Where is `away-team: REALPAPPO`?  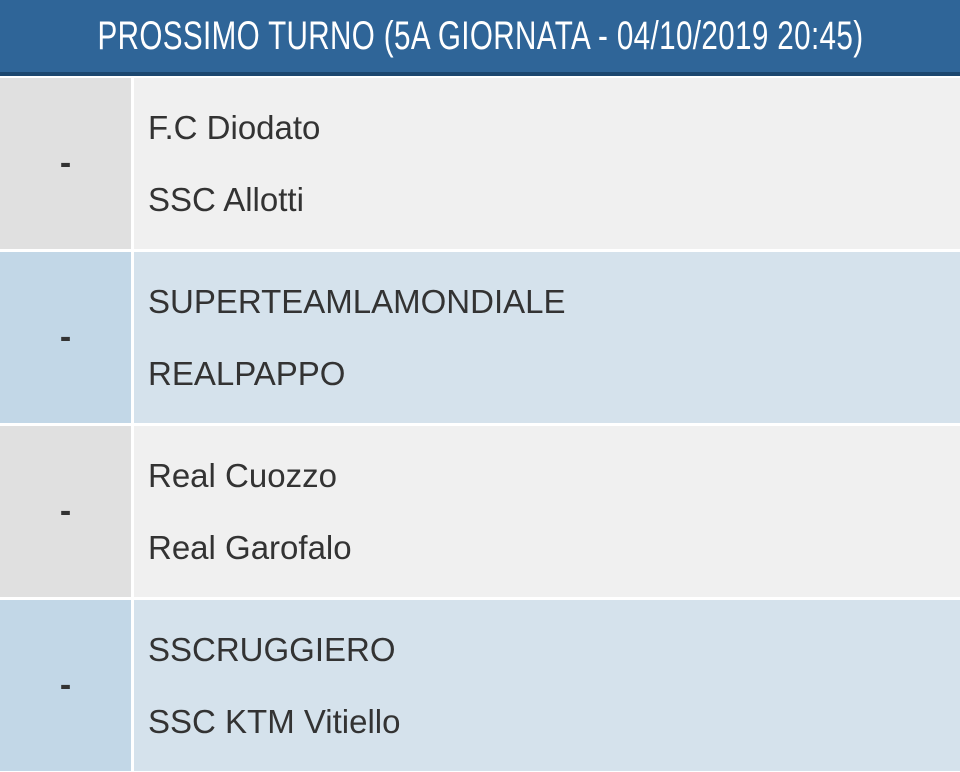
away-team: REALPAPPO is located at coordinates (247, 373).